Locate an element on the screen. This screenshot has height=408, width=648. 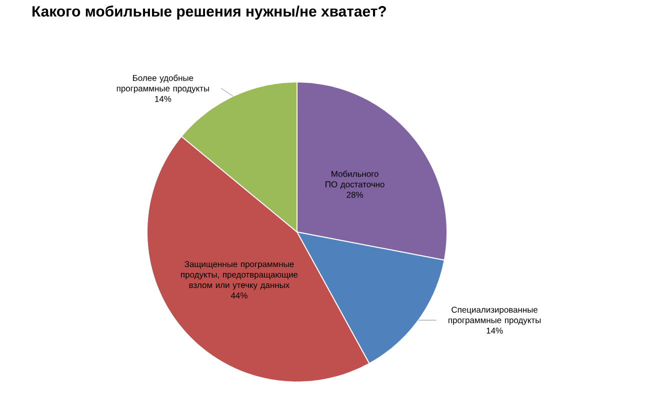
slice-label: Специализированные программные продукты is located at coordinates (494, 315).